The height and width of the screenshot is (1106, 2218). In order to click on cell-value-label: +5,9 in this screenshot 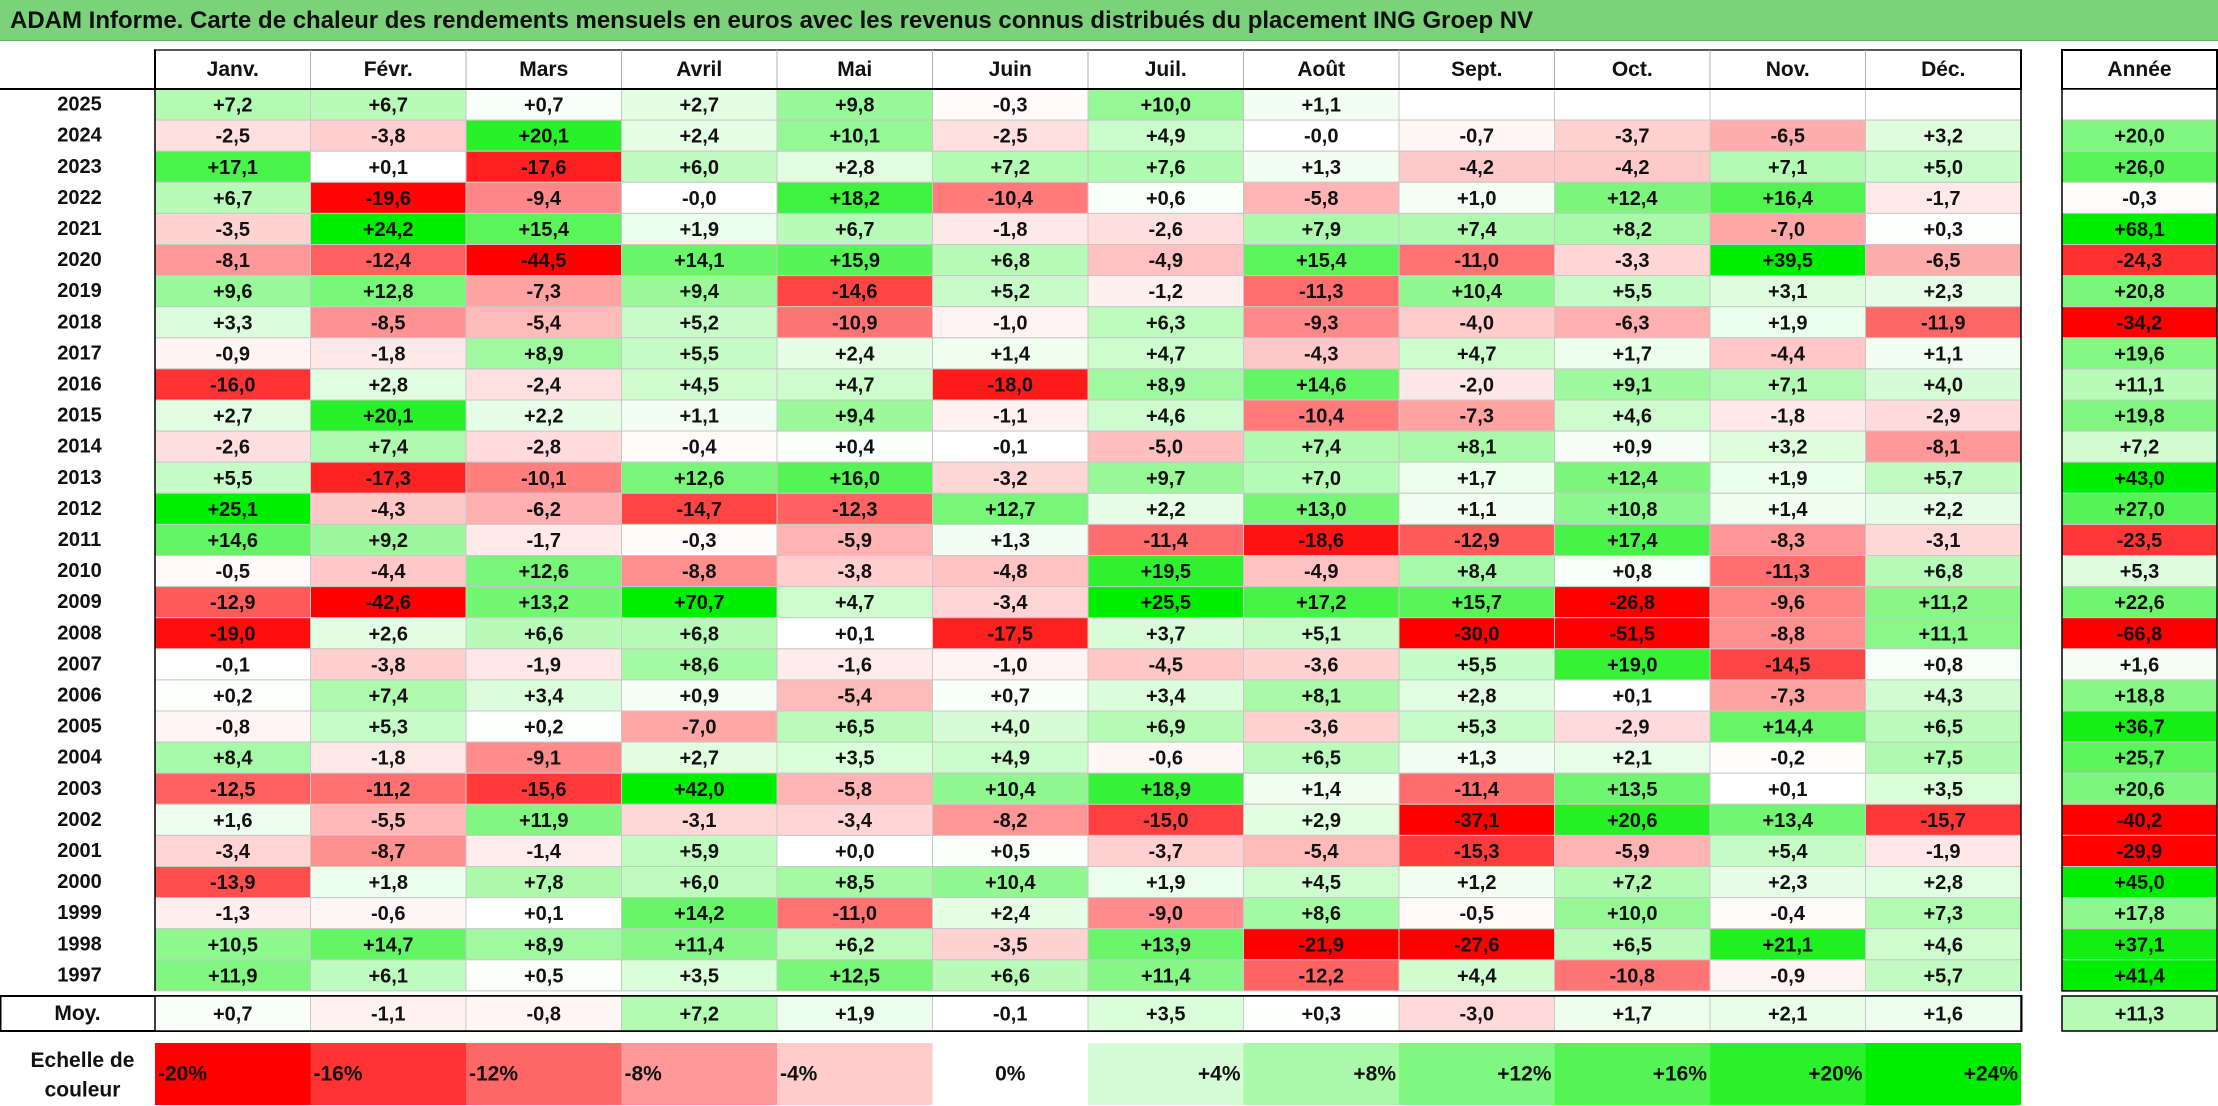, I will do `click(699, 852)`.